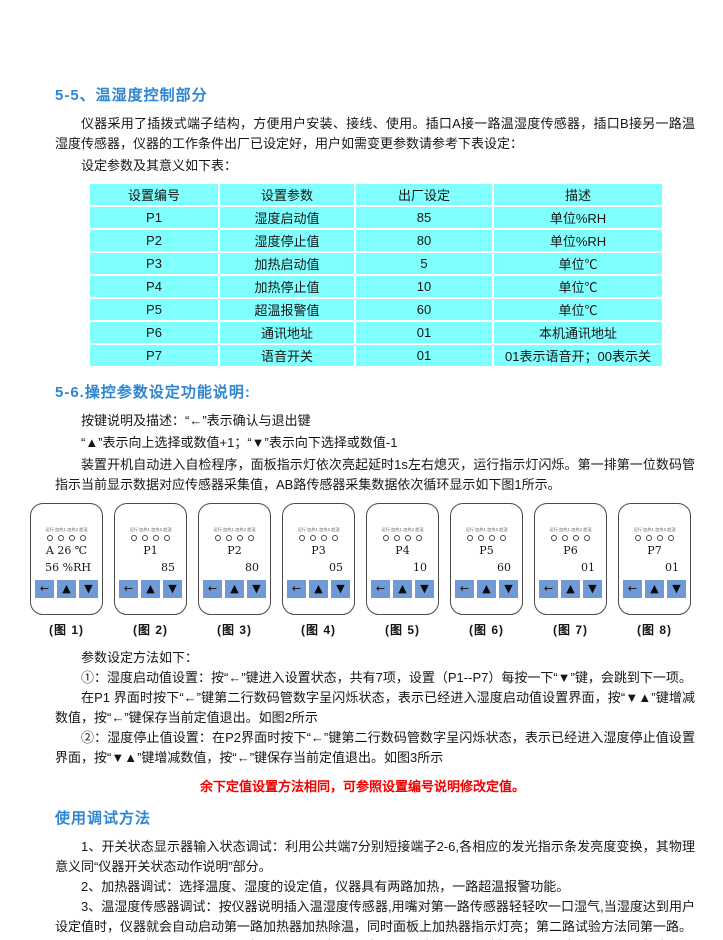  Describe the element at coordinates (287, 286) in the screenshot. I see `table-cell: 加热停止值` at that location.